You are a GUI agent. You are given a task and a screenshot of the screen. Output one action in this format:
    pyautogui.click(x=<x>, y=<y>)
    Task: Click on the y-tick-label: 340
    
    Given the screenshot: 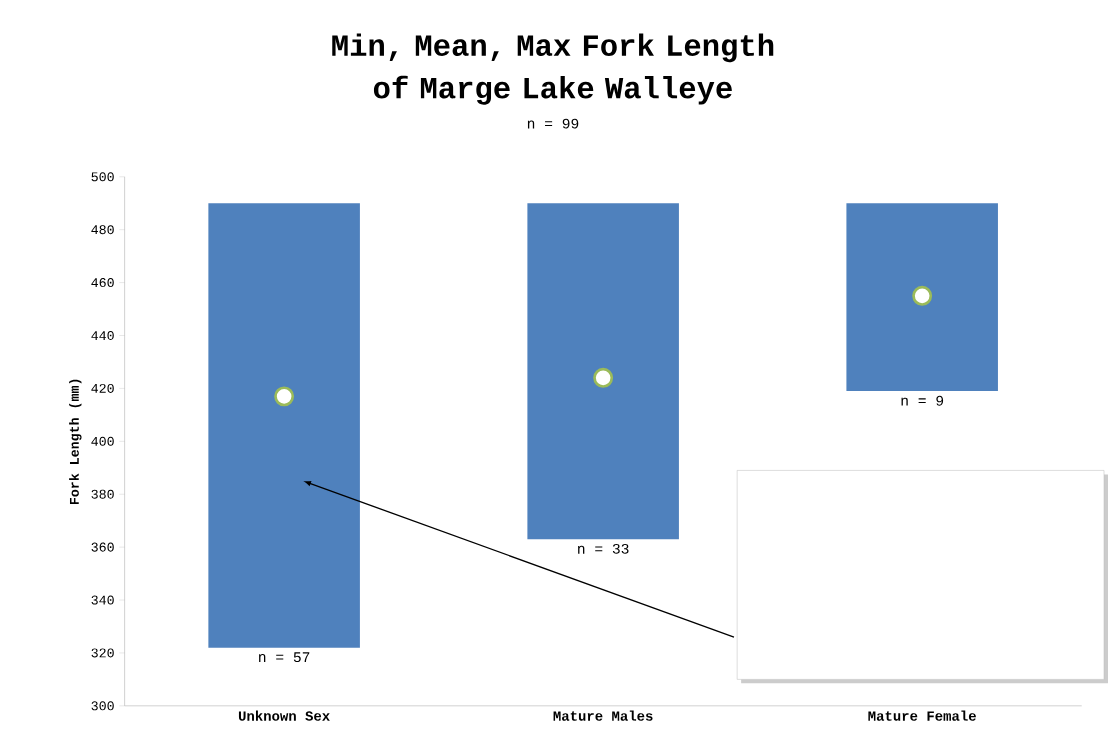 What is the action you would take?
    pyautogui.click(x=102, y=600)
    